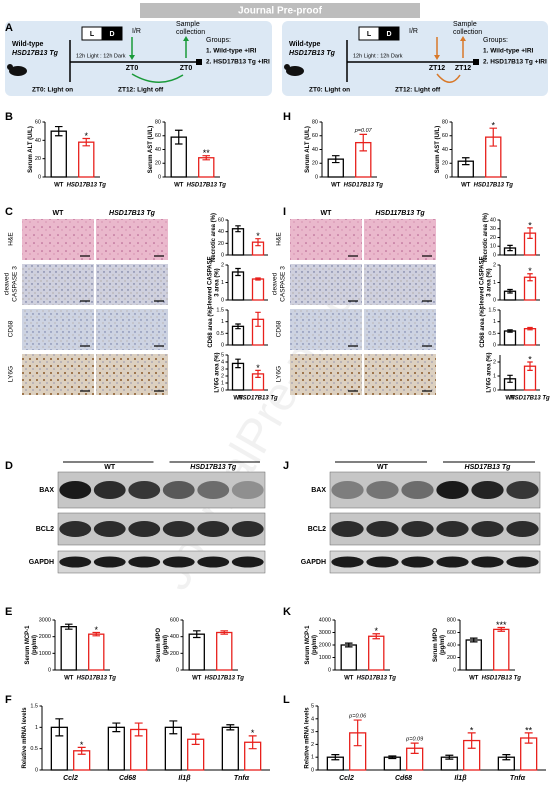 Image resolution: width=553 pixels, height=797 pixels. What do you see at coordinates (325, 620) in the screenshot?
I see `y-tick-label: 4000` at bounding box center [325, 620].